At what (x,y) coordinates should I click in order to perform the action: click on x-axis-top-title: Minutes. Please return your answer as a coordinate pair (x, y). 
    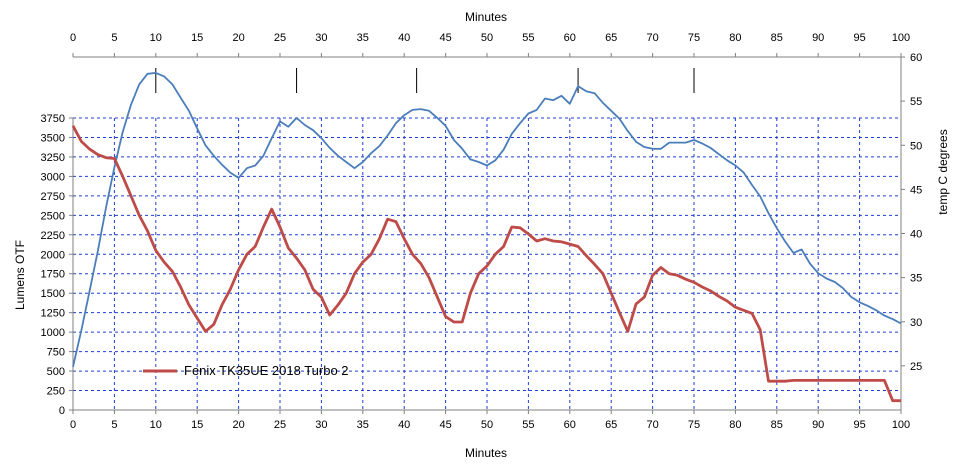
    Looking at the image, I should click on (486, 17).